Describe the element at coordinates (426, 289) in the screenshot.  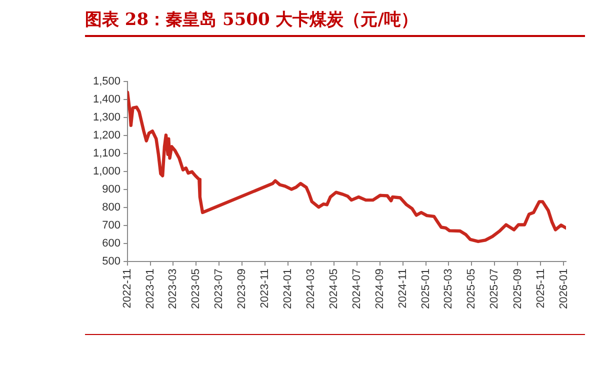
I see `x-tick-label: 2025-01` at that location.